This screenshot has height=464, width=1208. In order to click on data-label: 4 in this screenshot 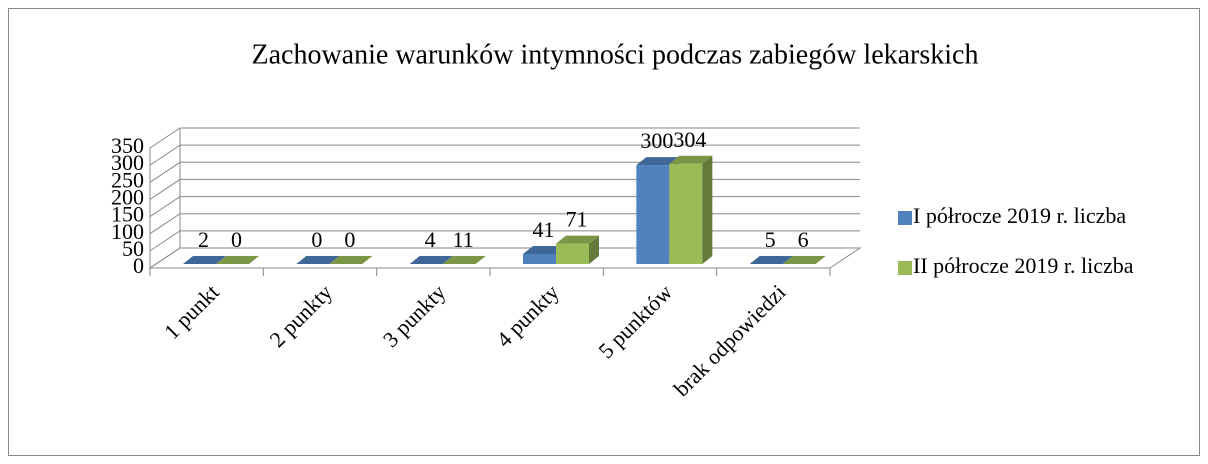, I will do `click(430, 239)`.